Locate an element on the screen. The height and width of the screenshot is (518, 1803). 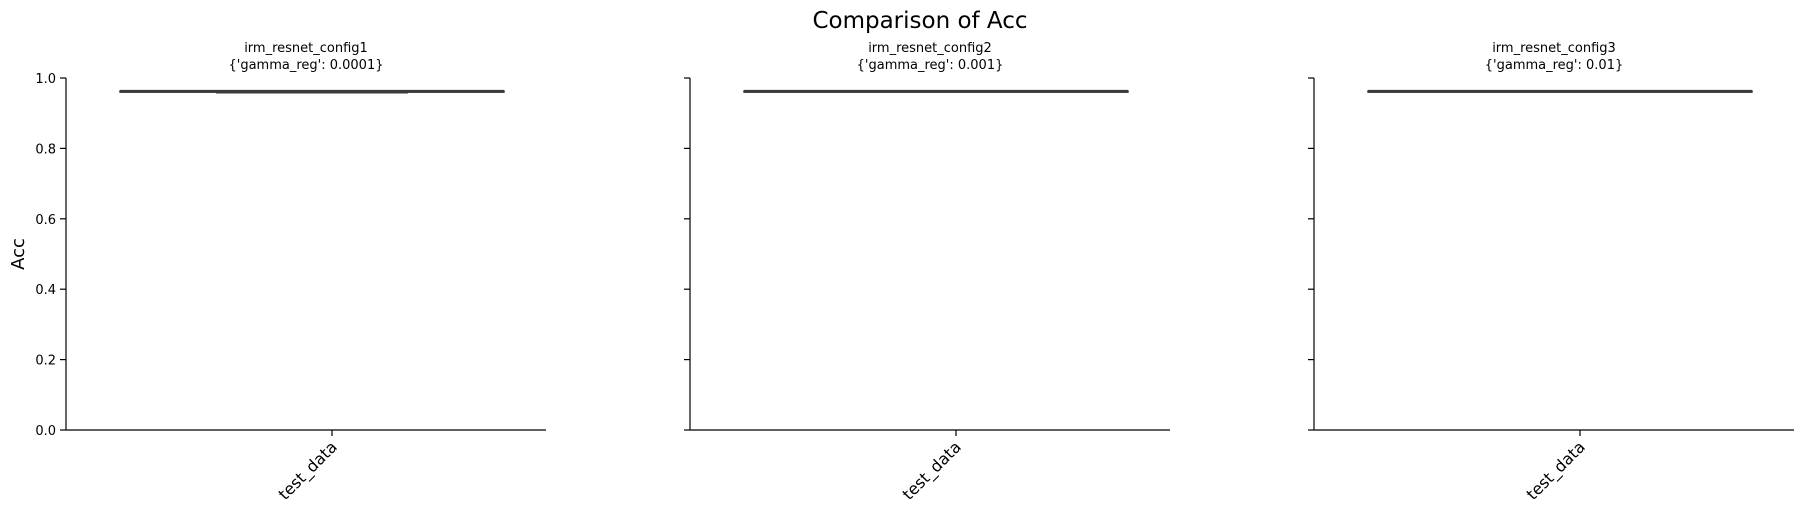
subplot-title: irm_resnet_config1 is located at coordinates (306, 48).